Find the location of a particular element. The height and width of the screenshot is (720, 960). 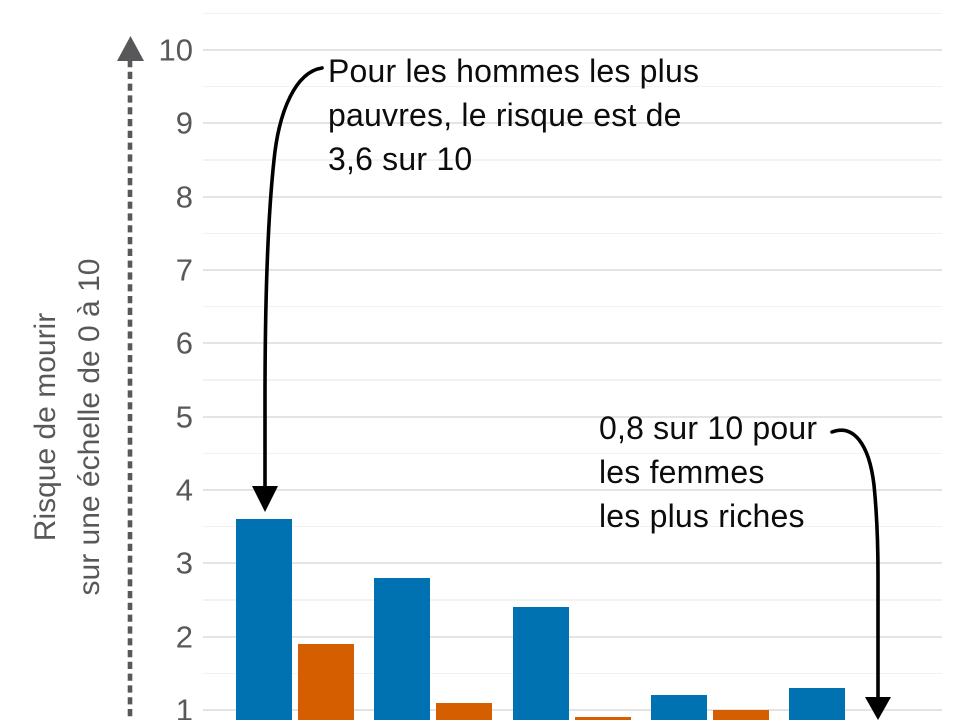

annotation-arrowhead-richest-women-icon is located at coordinates (878, 708).